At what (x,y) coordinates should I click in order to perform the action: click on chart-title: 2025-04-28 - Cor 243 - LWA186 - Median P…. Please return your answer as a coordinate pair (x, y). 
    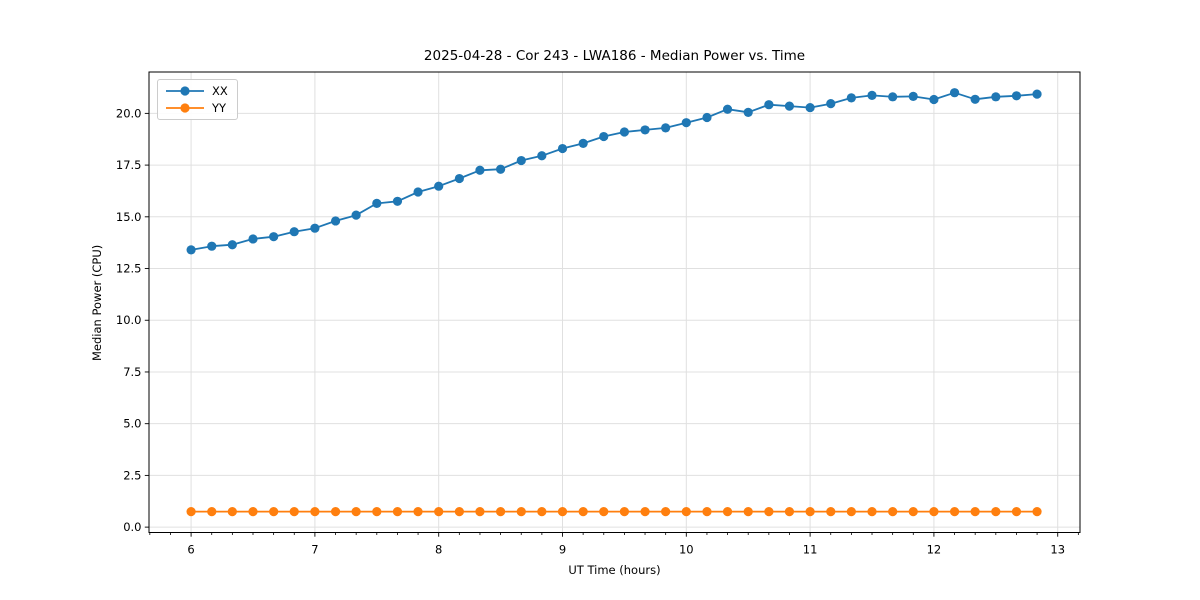
    Looking at the image, I should click on (614, 56).